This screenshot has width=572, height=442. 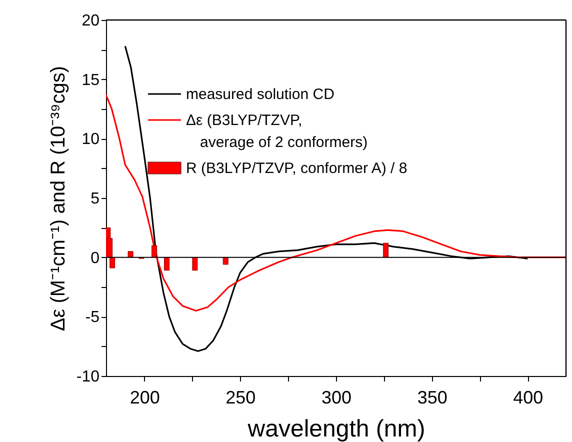 I want to click on x-tick-label: 400, so click(x=528, y=398).